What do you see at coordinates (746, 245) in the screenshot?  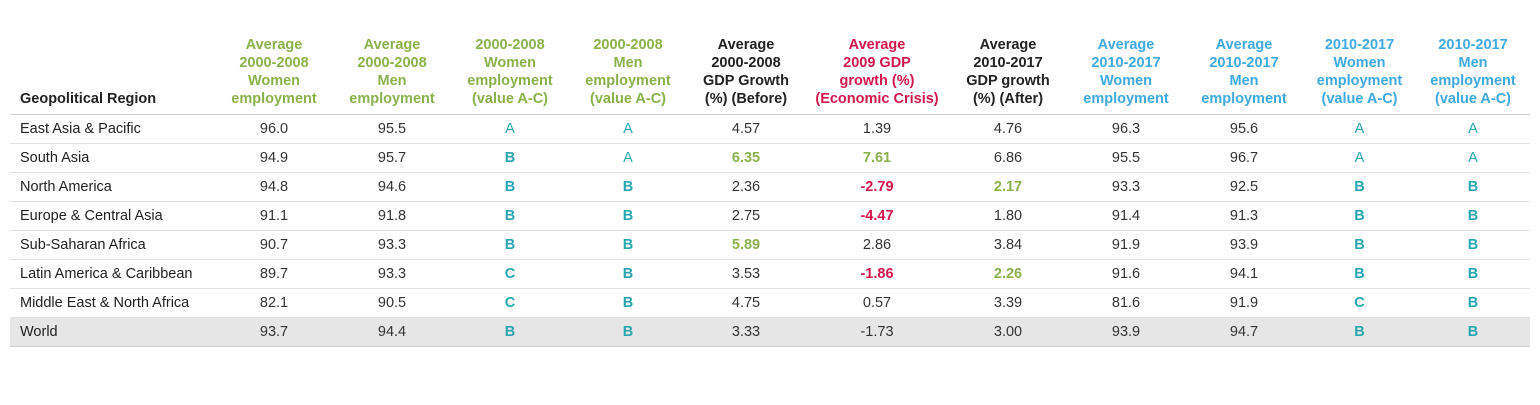 I see `value-cell: 5.89` at bounding box center [746, 245].